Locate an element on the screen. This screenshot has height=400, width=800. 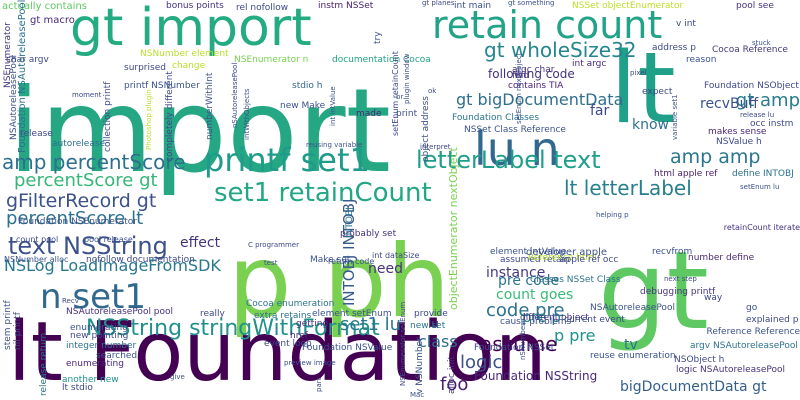
word: count pool is located at coordinates (37, 239).